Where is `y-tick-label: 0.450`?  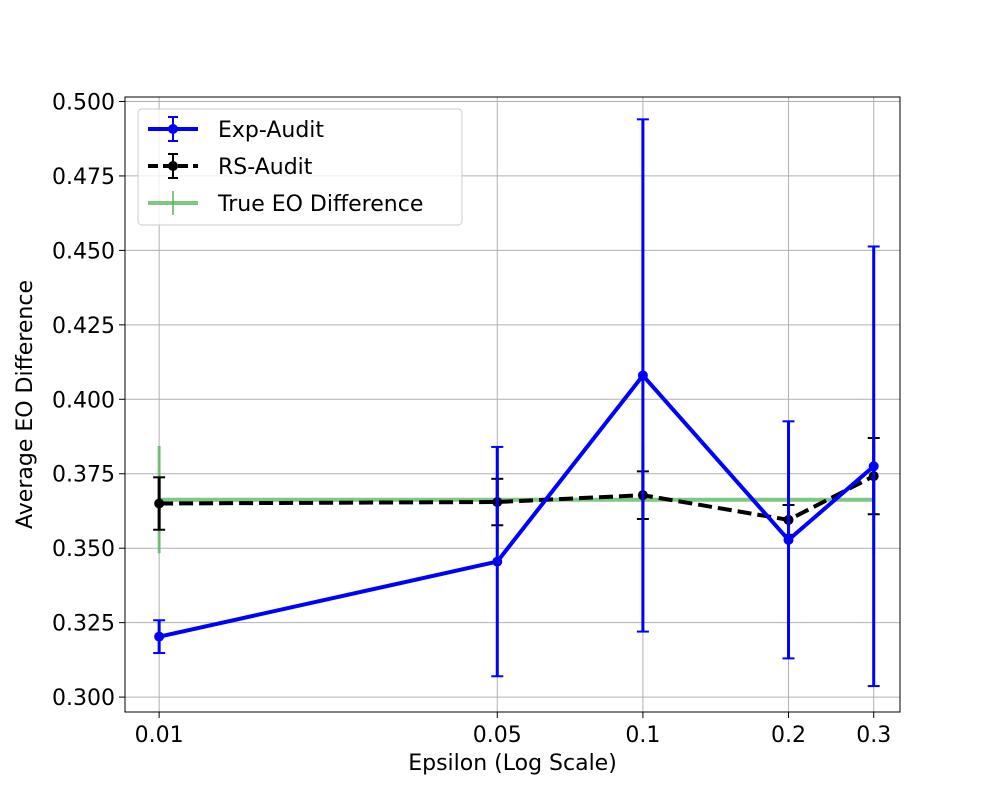 y-tick-label: 0.450 is located at coordinates (83, 251).